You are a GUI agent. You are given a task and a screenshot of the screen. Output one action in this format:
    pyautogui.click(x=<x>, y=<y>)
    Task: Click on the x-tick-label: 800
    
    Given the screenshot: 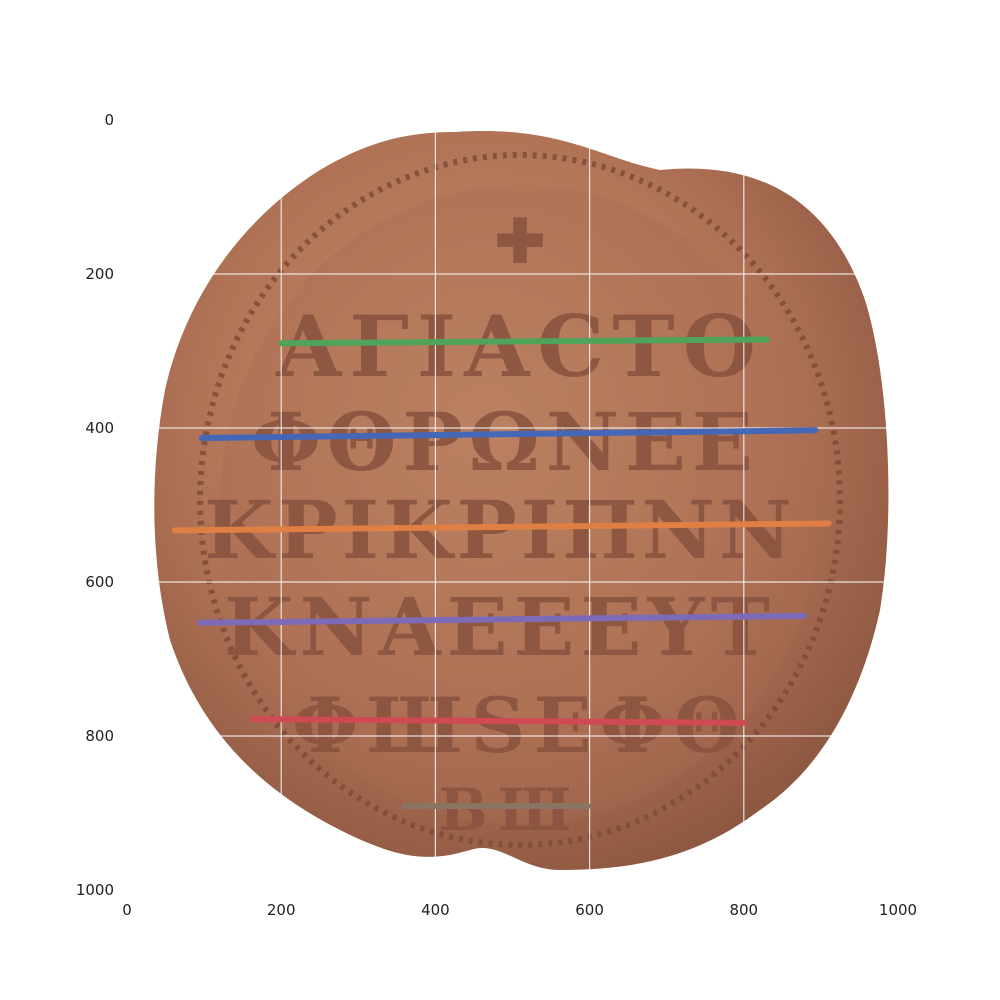 What is the action you would take?
    pyautogui.click(x=743, y=910)
    